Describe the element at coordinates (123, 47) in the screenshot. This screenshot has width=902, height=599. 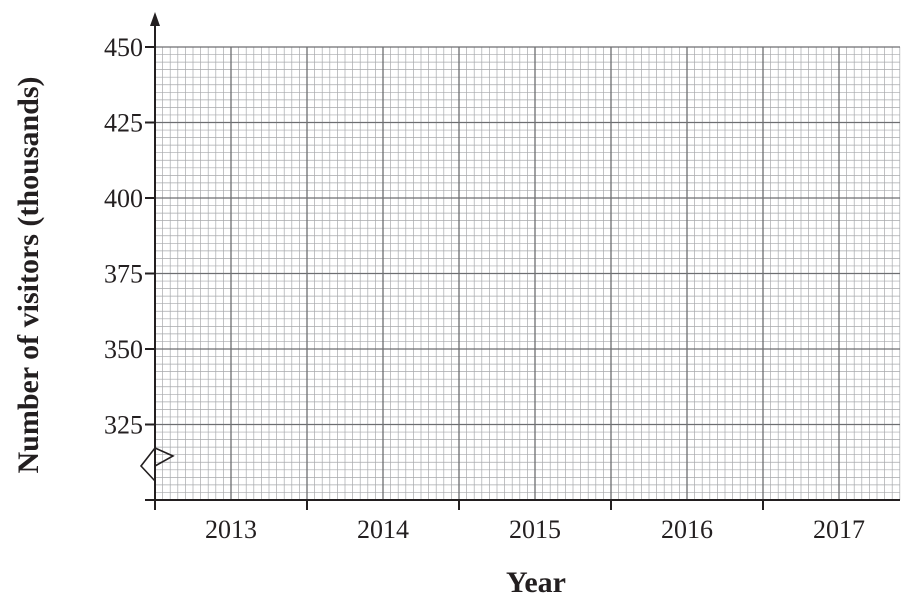
I see `y-tick-label: 450` at that location.